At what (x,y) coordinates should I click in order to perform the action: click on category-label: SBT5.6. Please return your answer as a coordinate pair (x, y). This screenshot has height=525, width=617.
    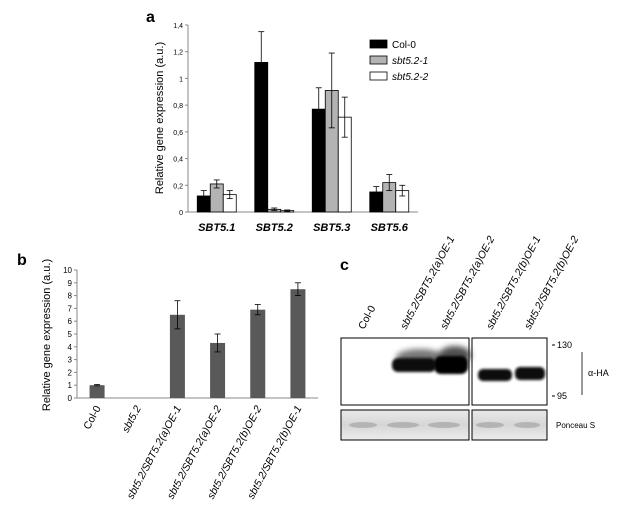
    Looking at the image, I should click on (390, 228).